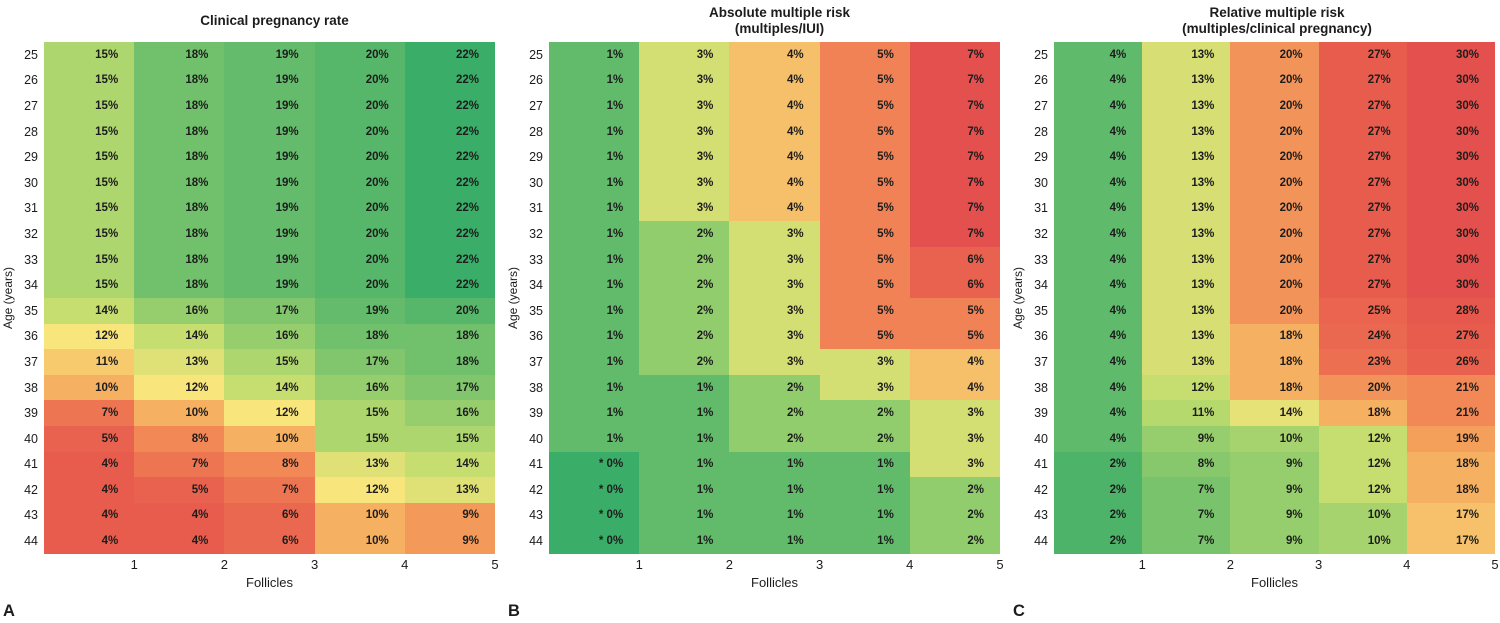 This screenshot has width=1500, height=623. Describe the element at coordinates (31, 105) in the screenshot. I see `y-tick-label: 27` at that location.